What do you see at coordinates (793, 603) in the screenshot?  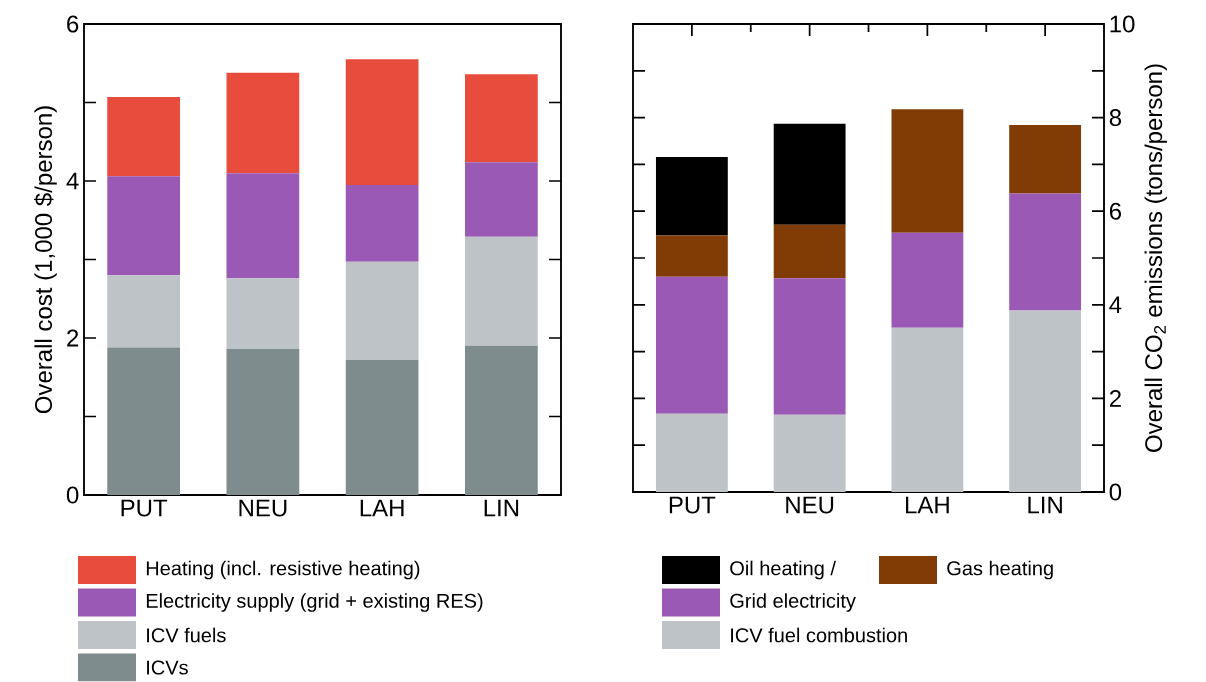 I see `legend-label: Grid electricity` at bounding box center [793, 603].